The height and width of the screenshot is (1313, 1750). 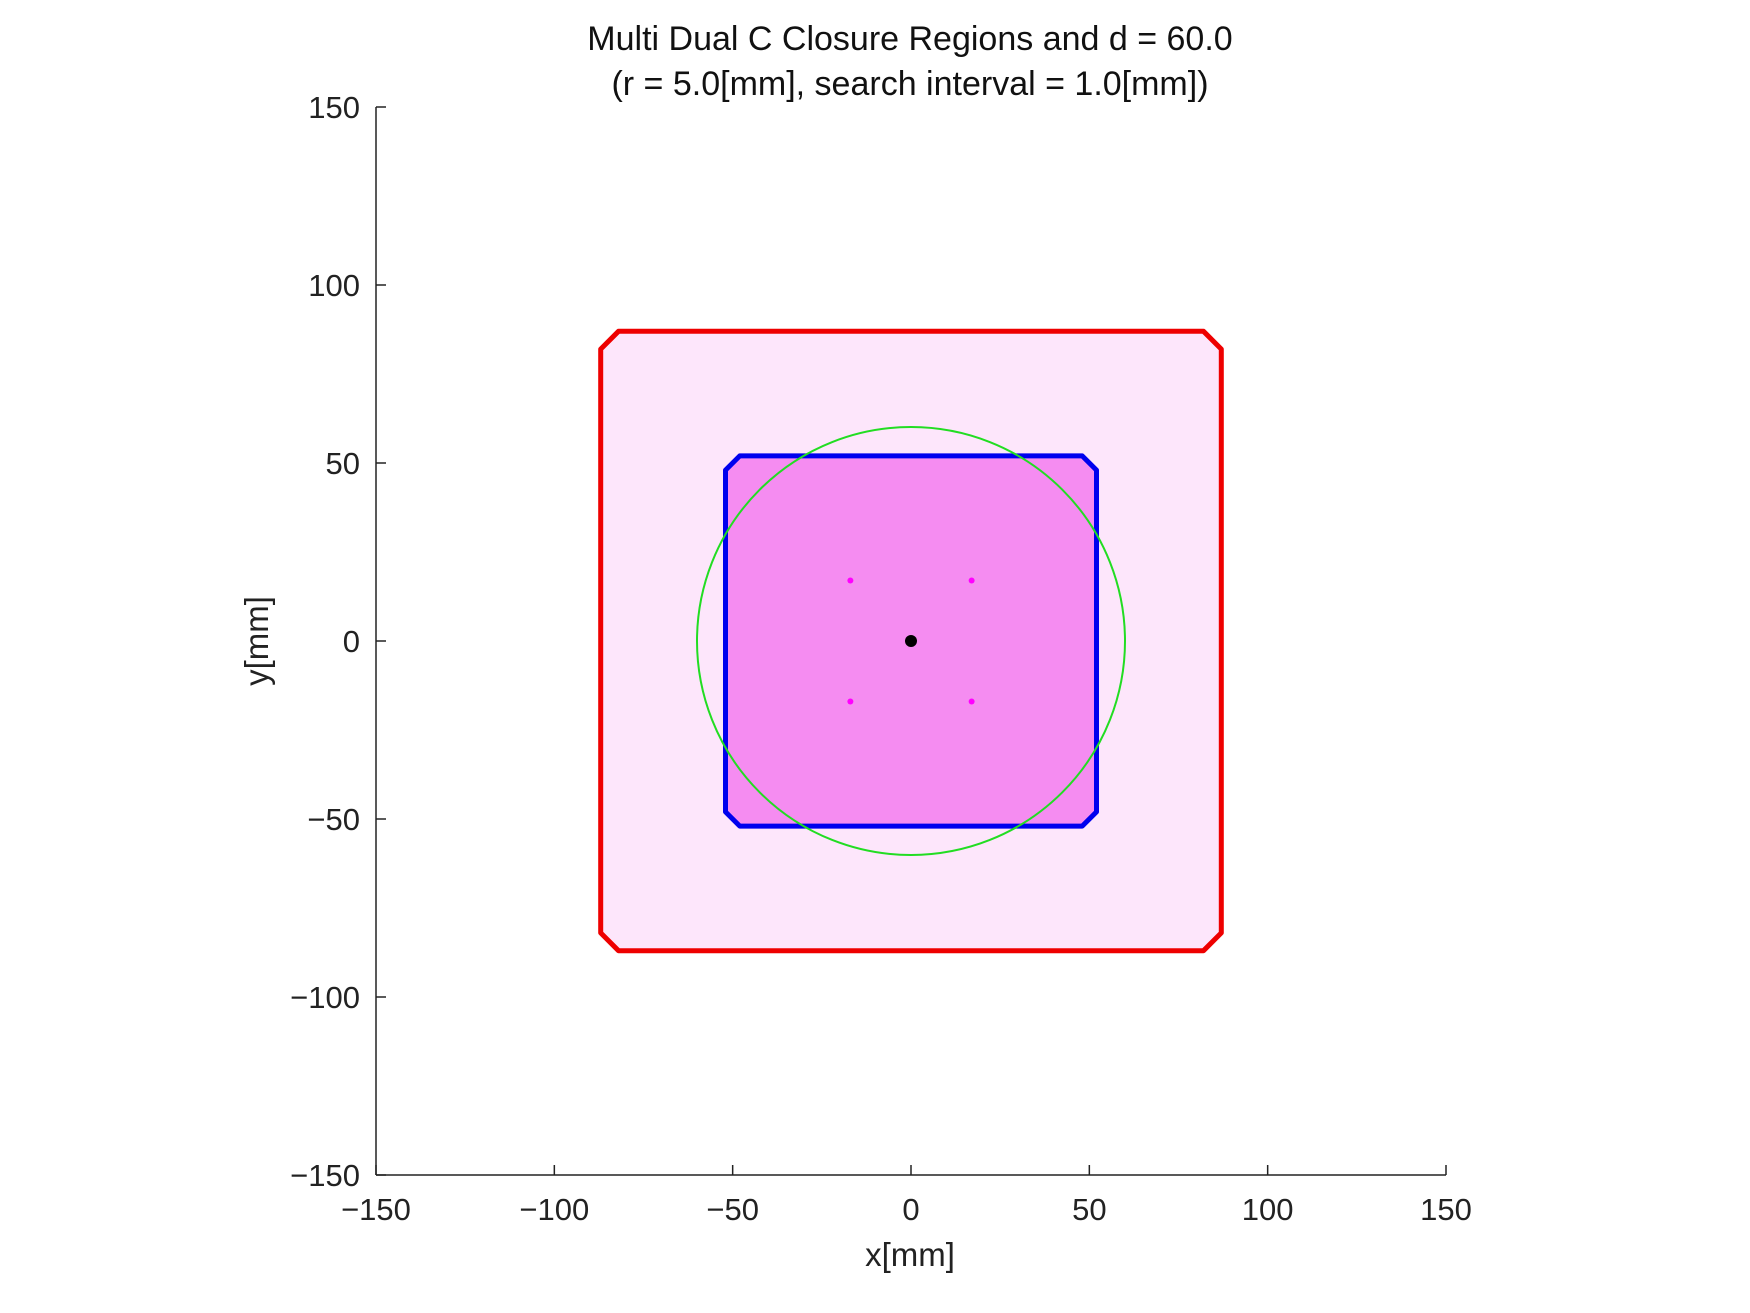 What do you see at coordinates (1268, 1209) in the screenshot?
I see `x-tick-label: 100` at bounding box center [1268, 1209].